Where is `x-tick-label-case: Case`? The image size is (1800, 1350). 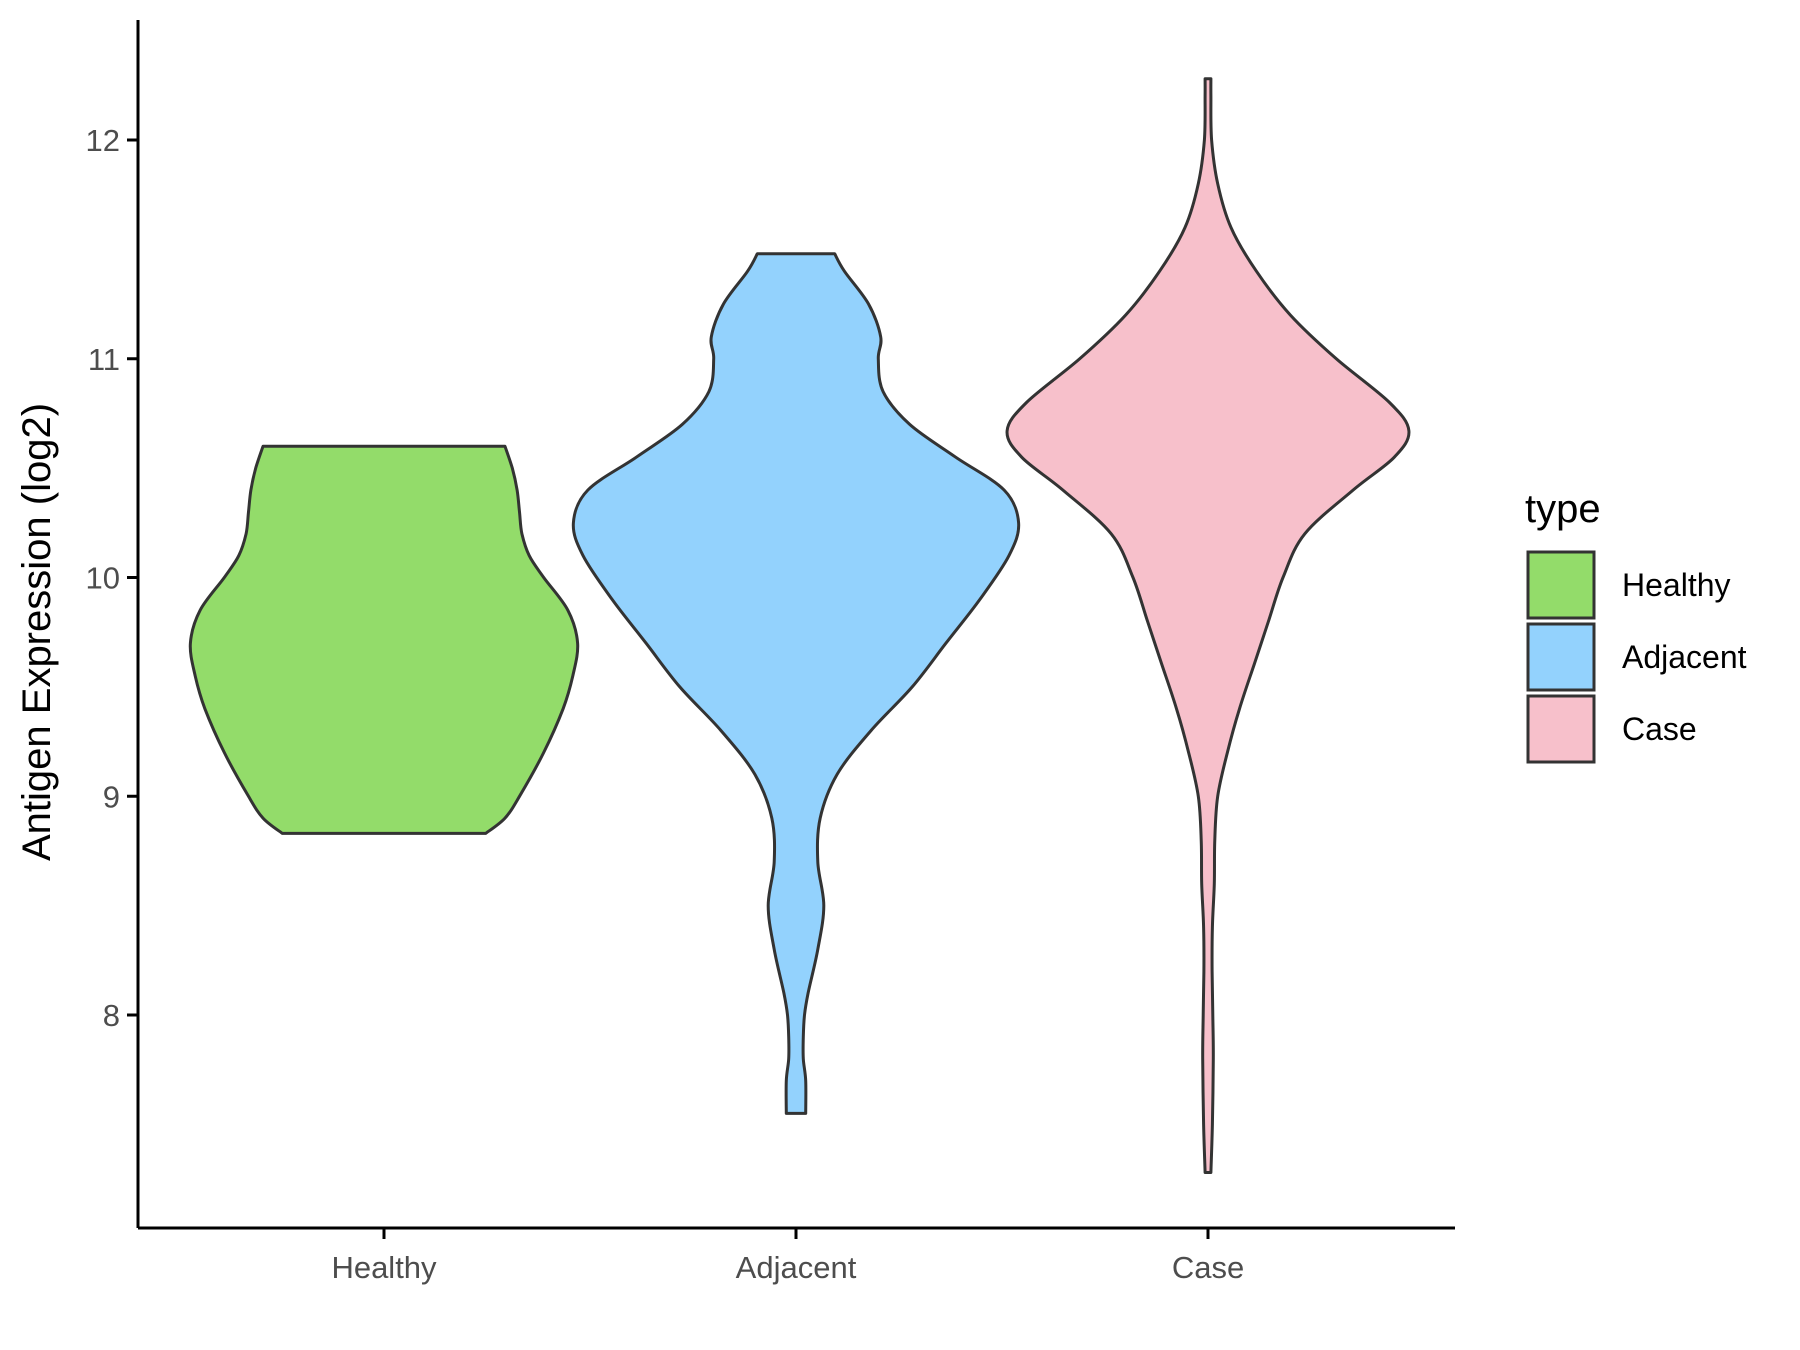 x-tick-label-case: Case is located at coordinates (1208, 1267).